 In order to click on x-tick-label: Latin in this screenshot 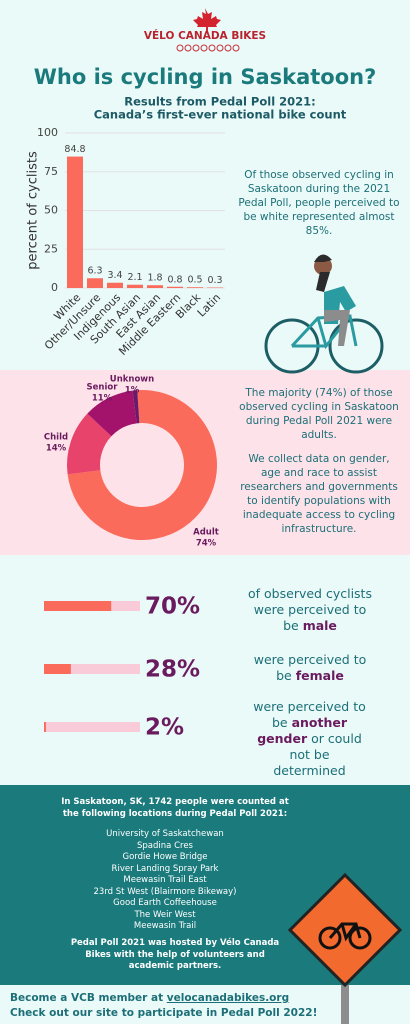, I will do `click(209, 305)`.